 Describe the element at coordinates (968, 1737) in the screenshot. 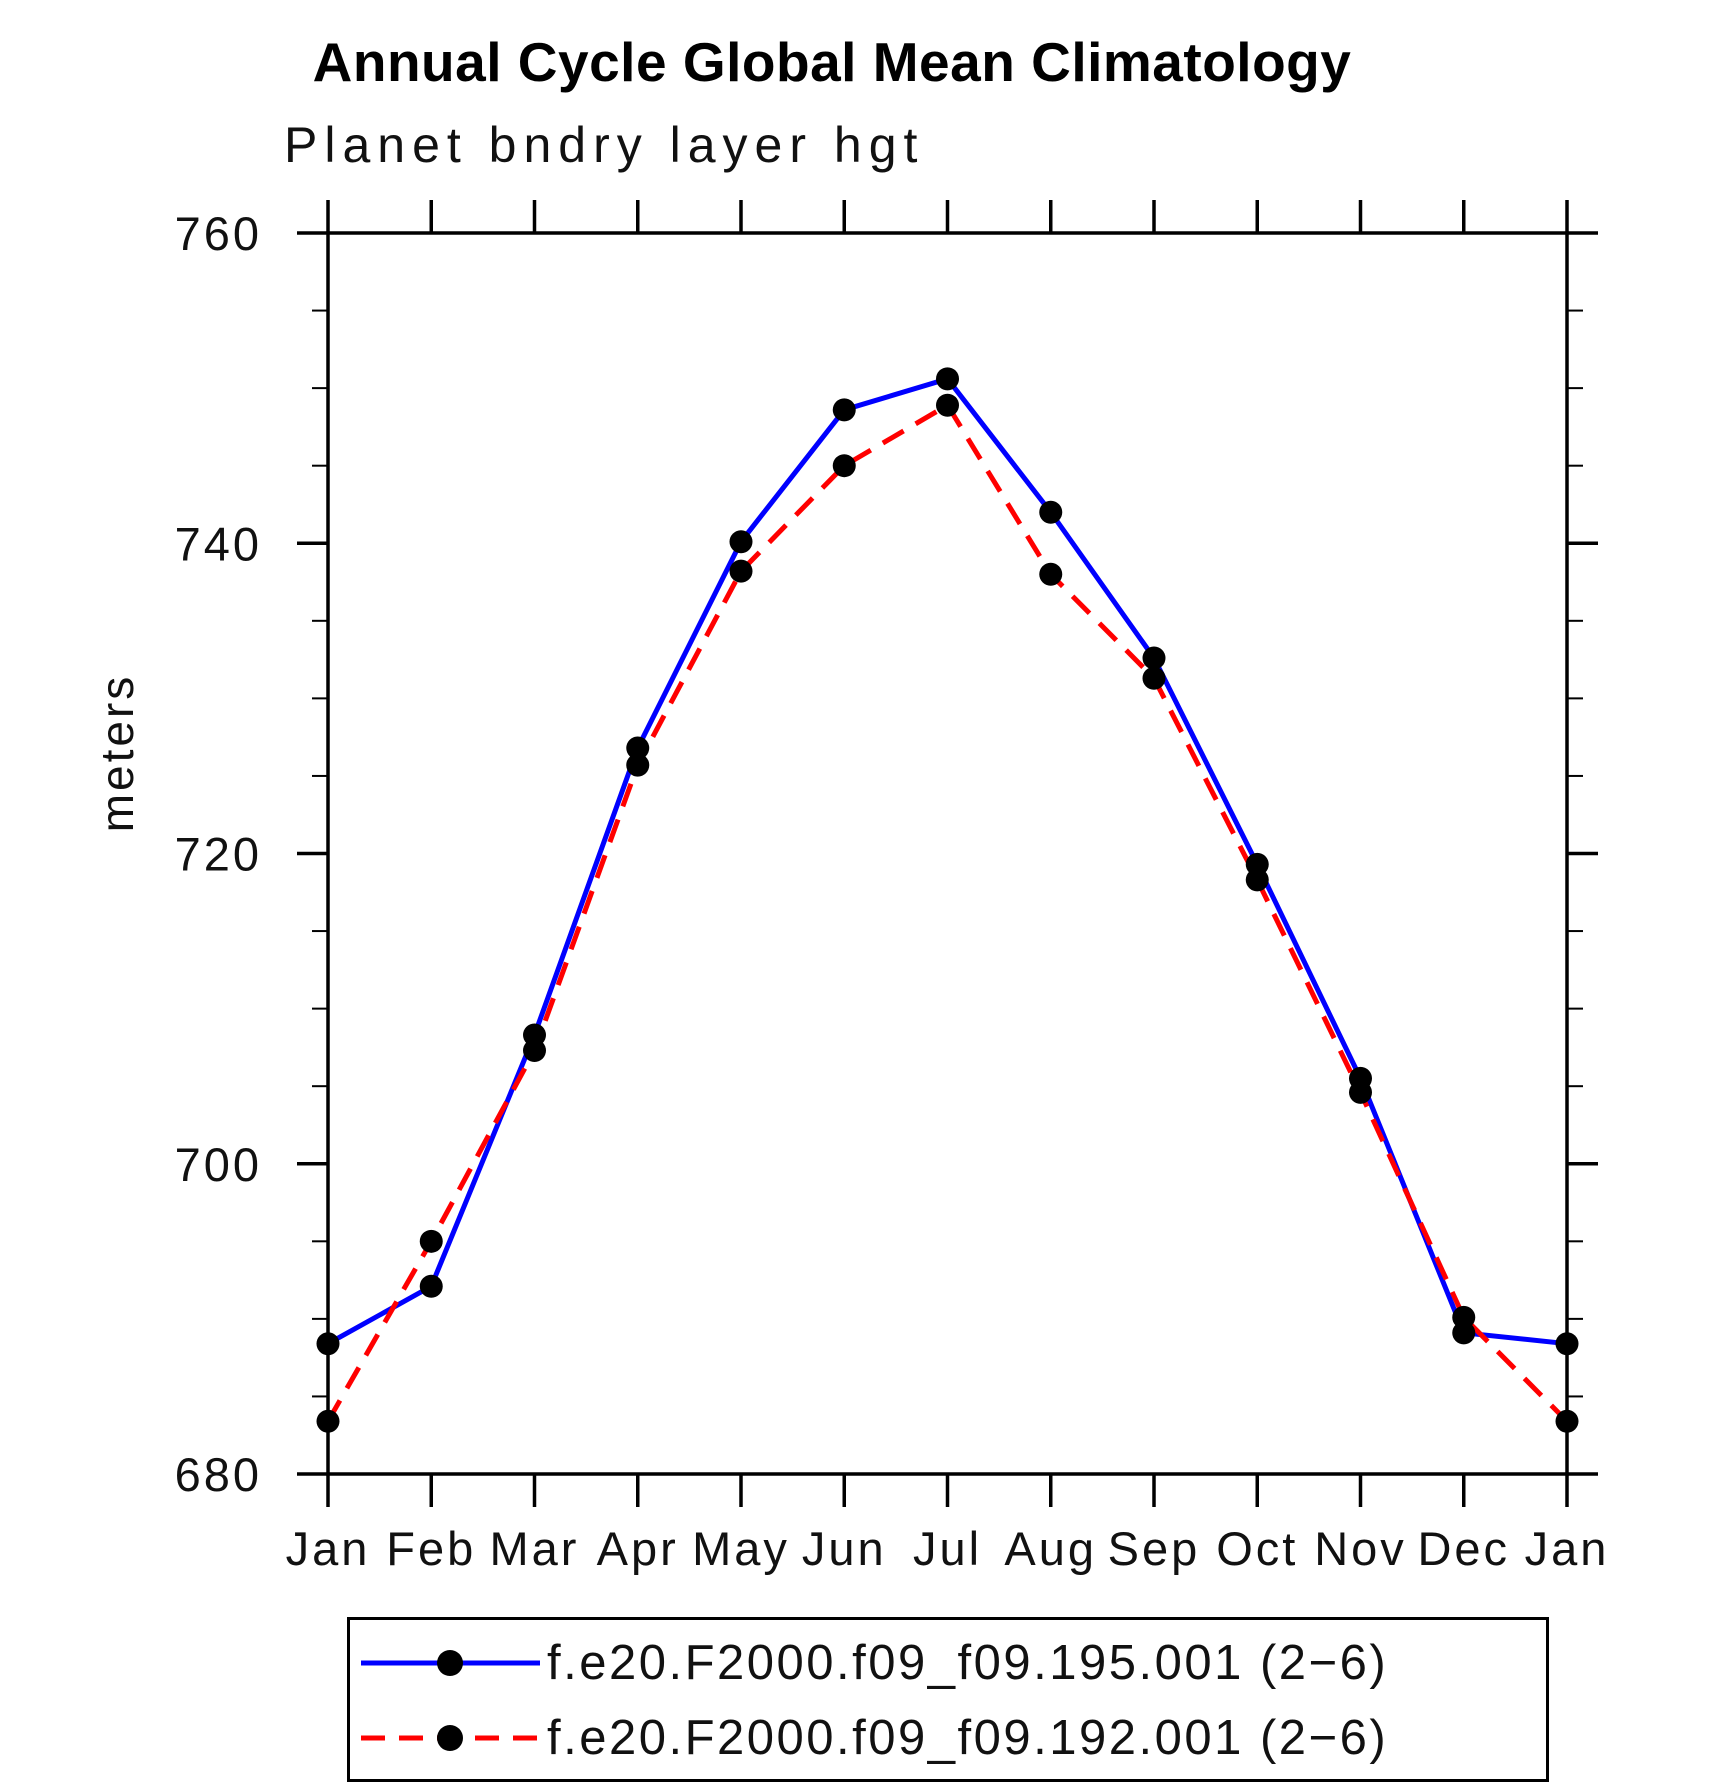

I see `legend-label-192: f.e20.F2000.f09_f09.192.001 (2−6)` at that location.